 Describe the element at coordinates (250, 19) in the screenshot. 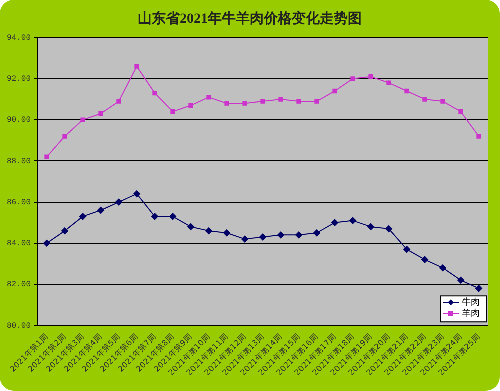

I see `chart-title: 山东省2021年牛羊肉价格变化走势图` at that location.